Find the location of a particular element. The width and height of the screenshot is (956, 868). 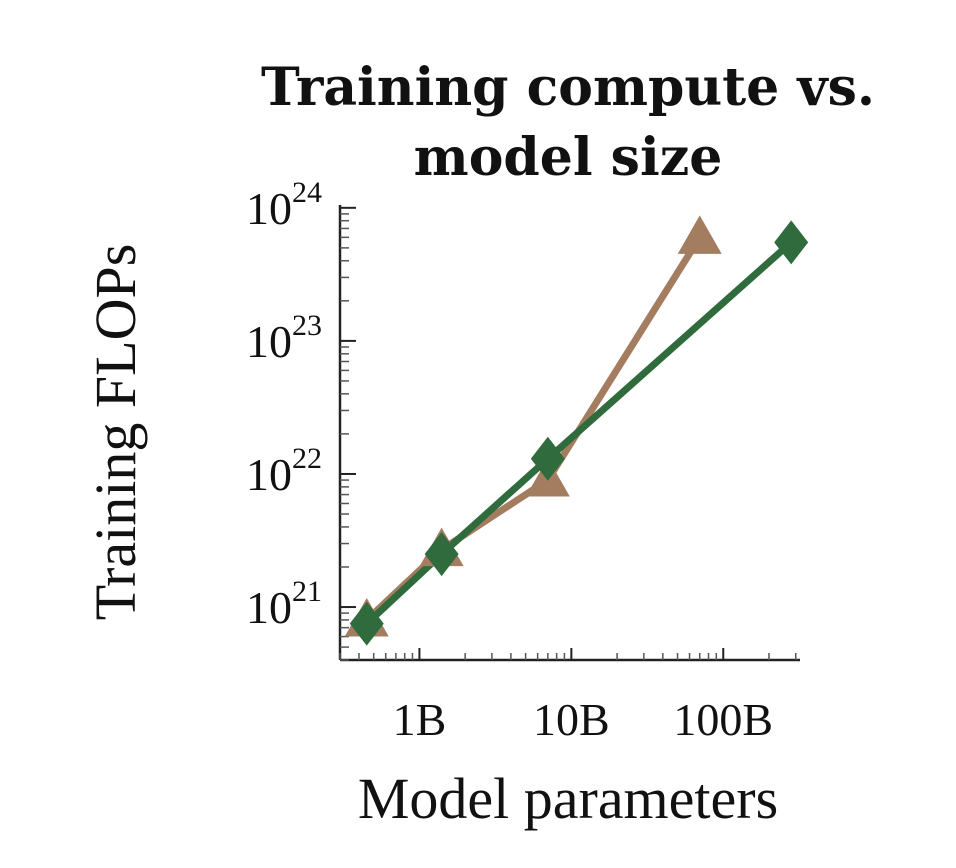

y-tick-exponent: 22 is located at coordinates (307, 458).